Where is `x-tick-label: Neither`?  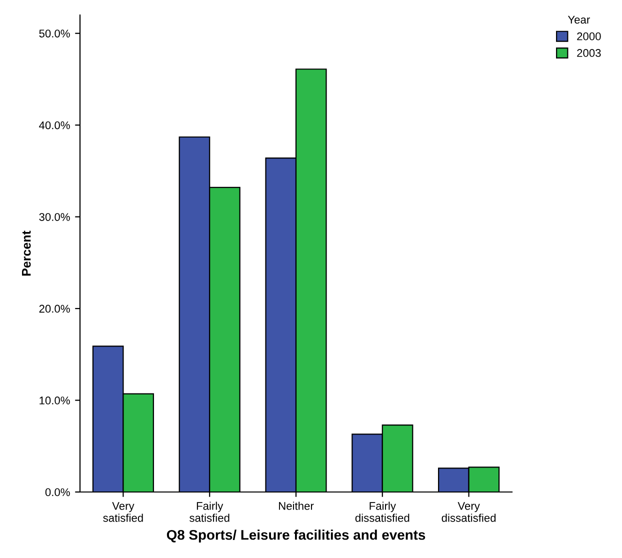 x-tick-label: Neither is located at coordinates (296, 506).